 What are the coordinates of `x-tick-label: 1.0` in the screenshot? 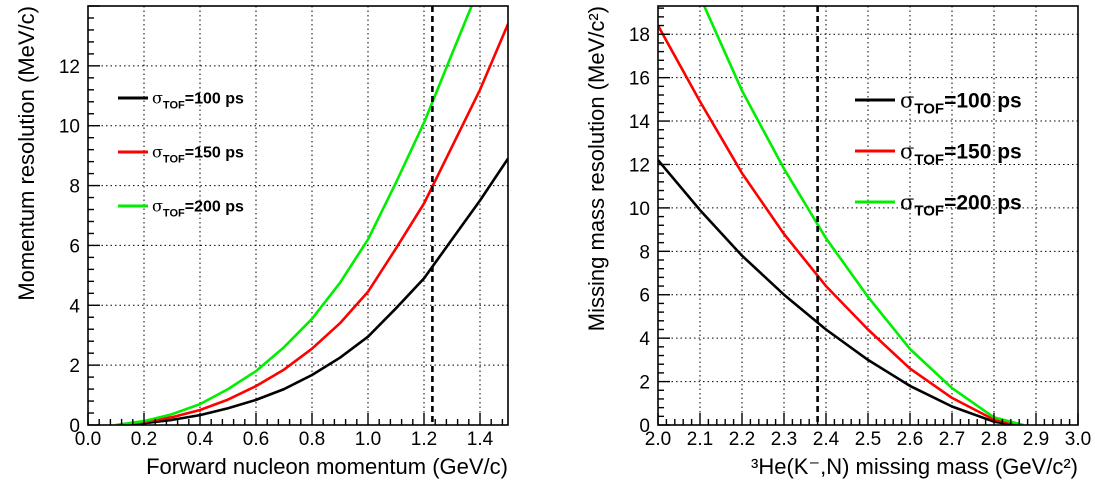 It's located at (368, 439).